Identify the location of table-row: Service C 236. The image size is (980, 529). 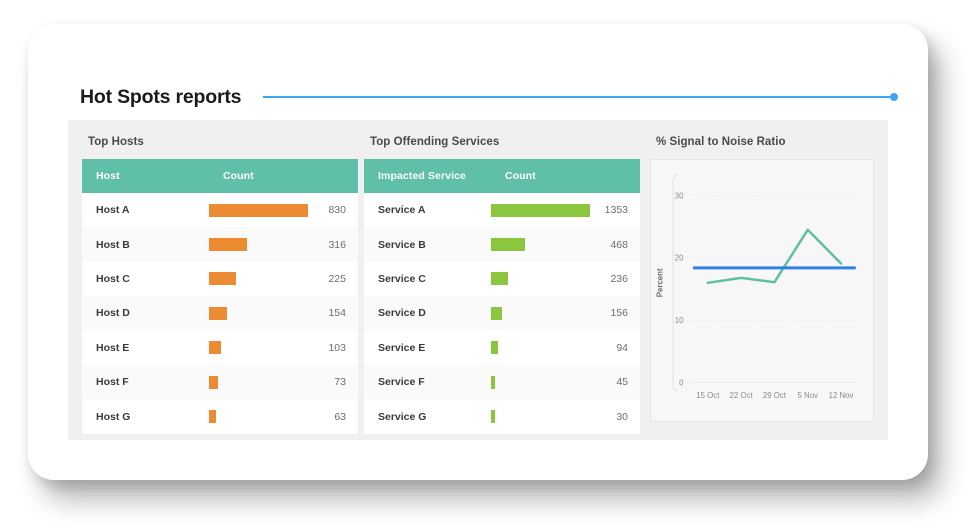
(502, 279).